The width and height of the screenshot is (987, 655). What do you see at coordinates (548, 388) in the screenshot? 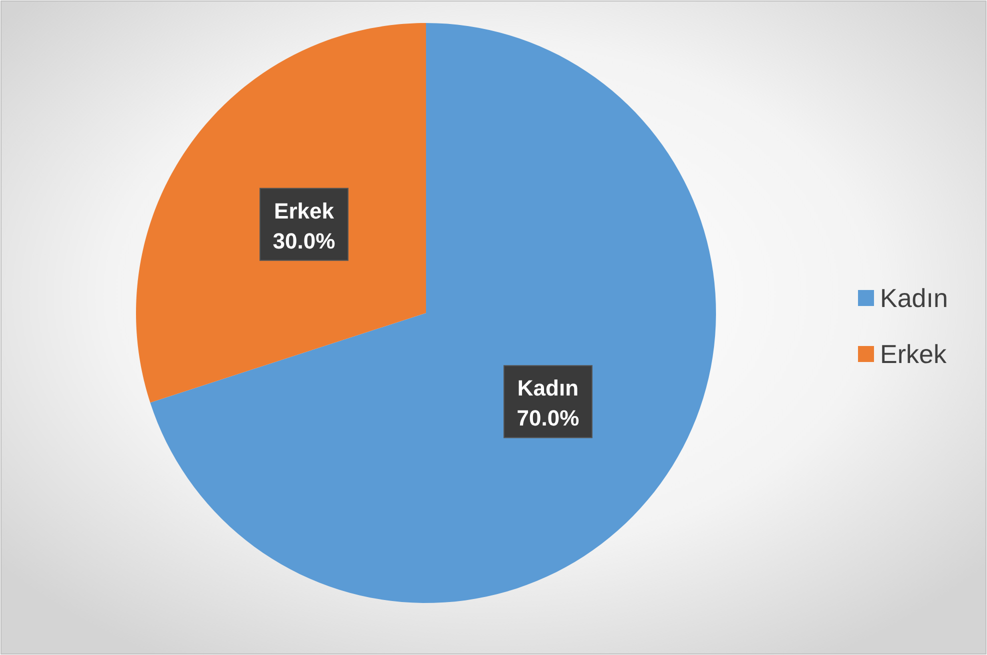
I see `slice-label: Kadın` at bounding box center [548, 388].